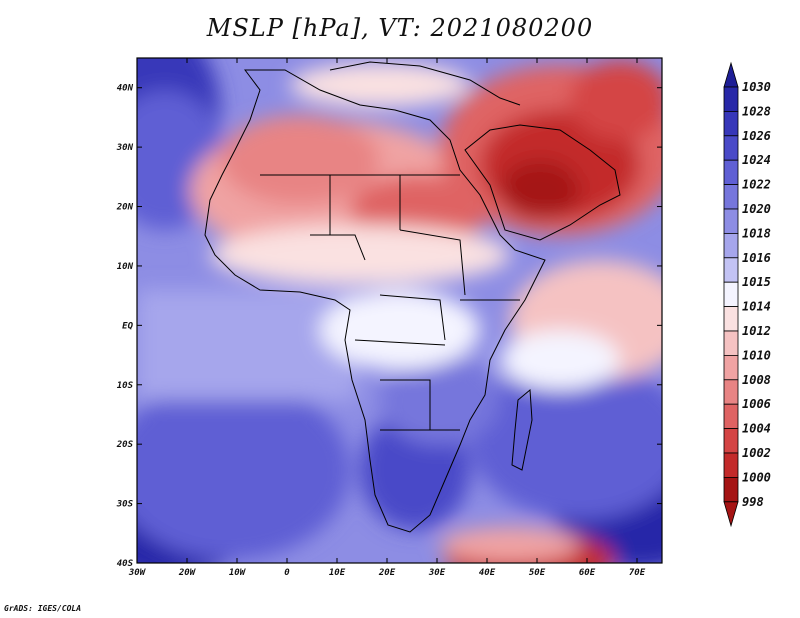 The width and height of the screenshot is (800, 618). Describe the element at coordinates (125, 148) in the screenshot. I see `y-tick-label: 30N` at that location.